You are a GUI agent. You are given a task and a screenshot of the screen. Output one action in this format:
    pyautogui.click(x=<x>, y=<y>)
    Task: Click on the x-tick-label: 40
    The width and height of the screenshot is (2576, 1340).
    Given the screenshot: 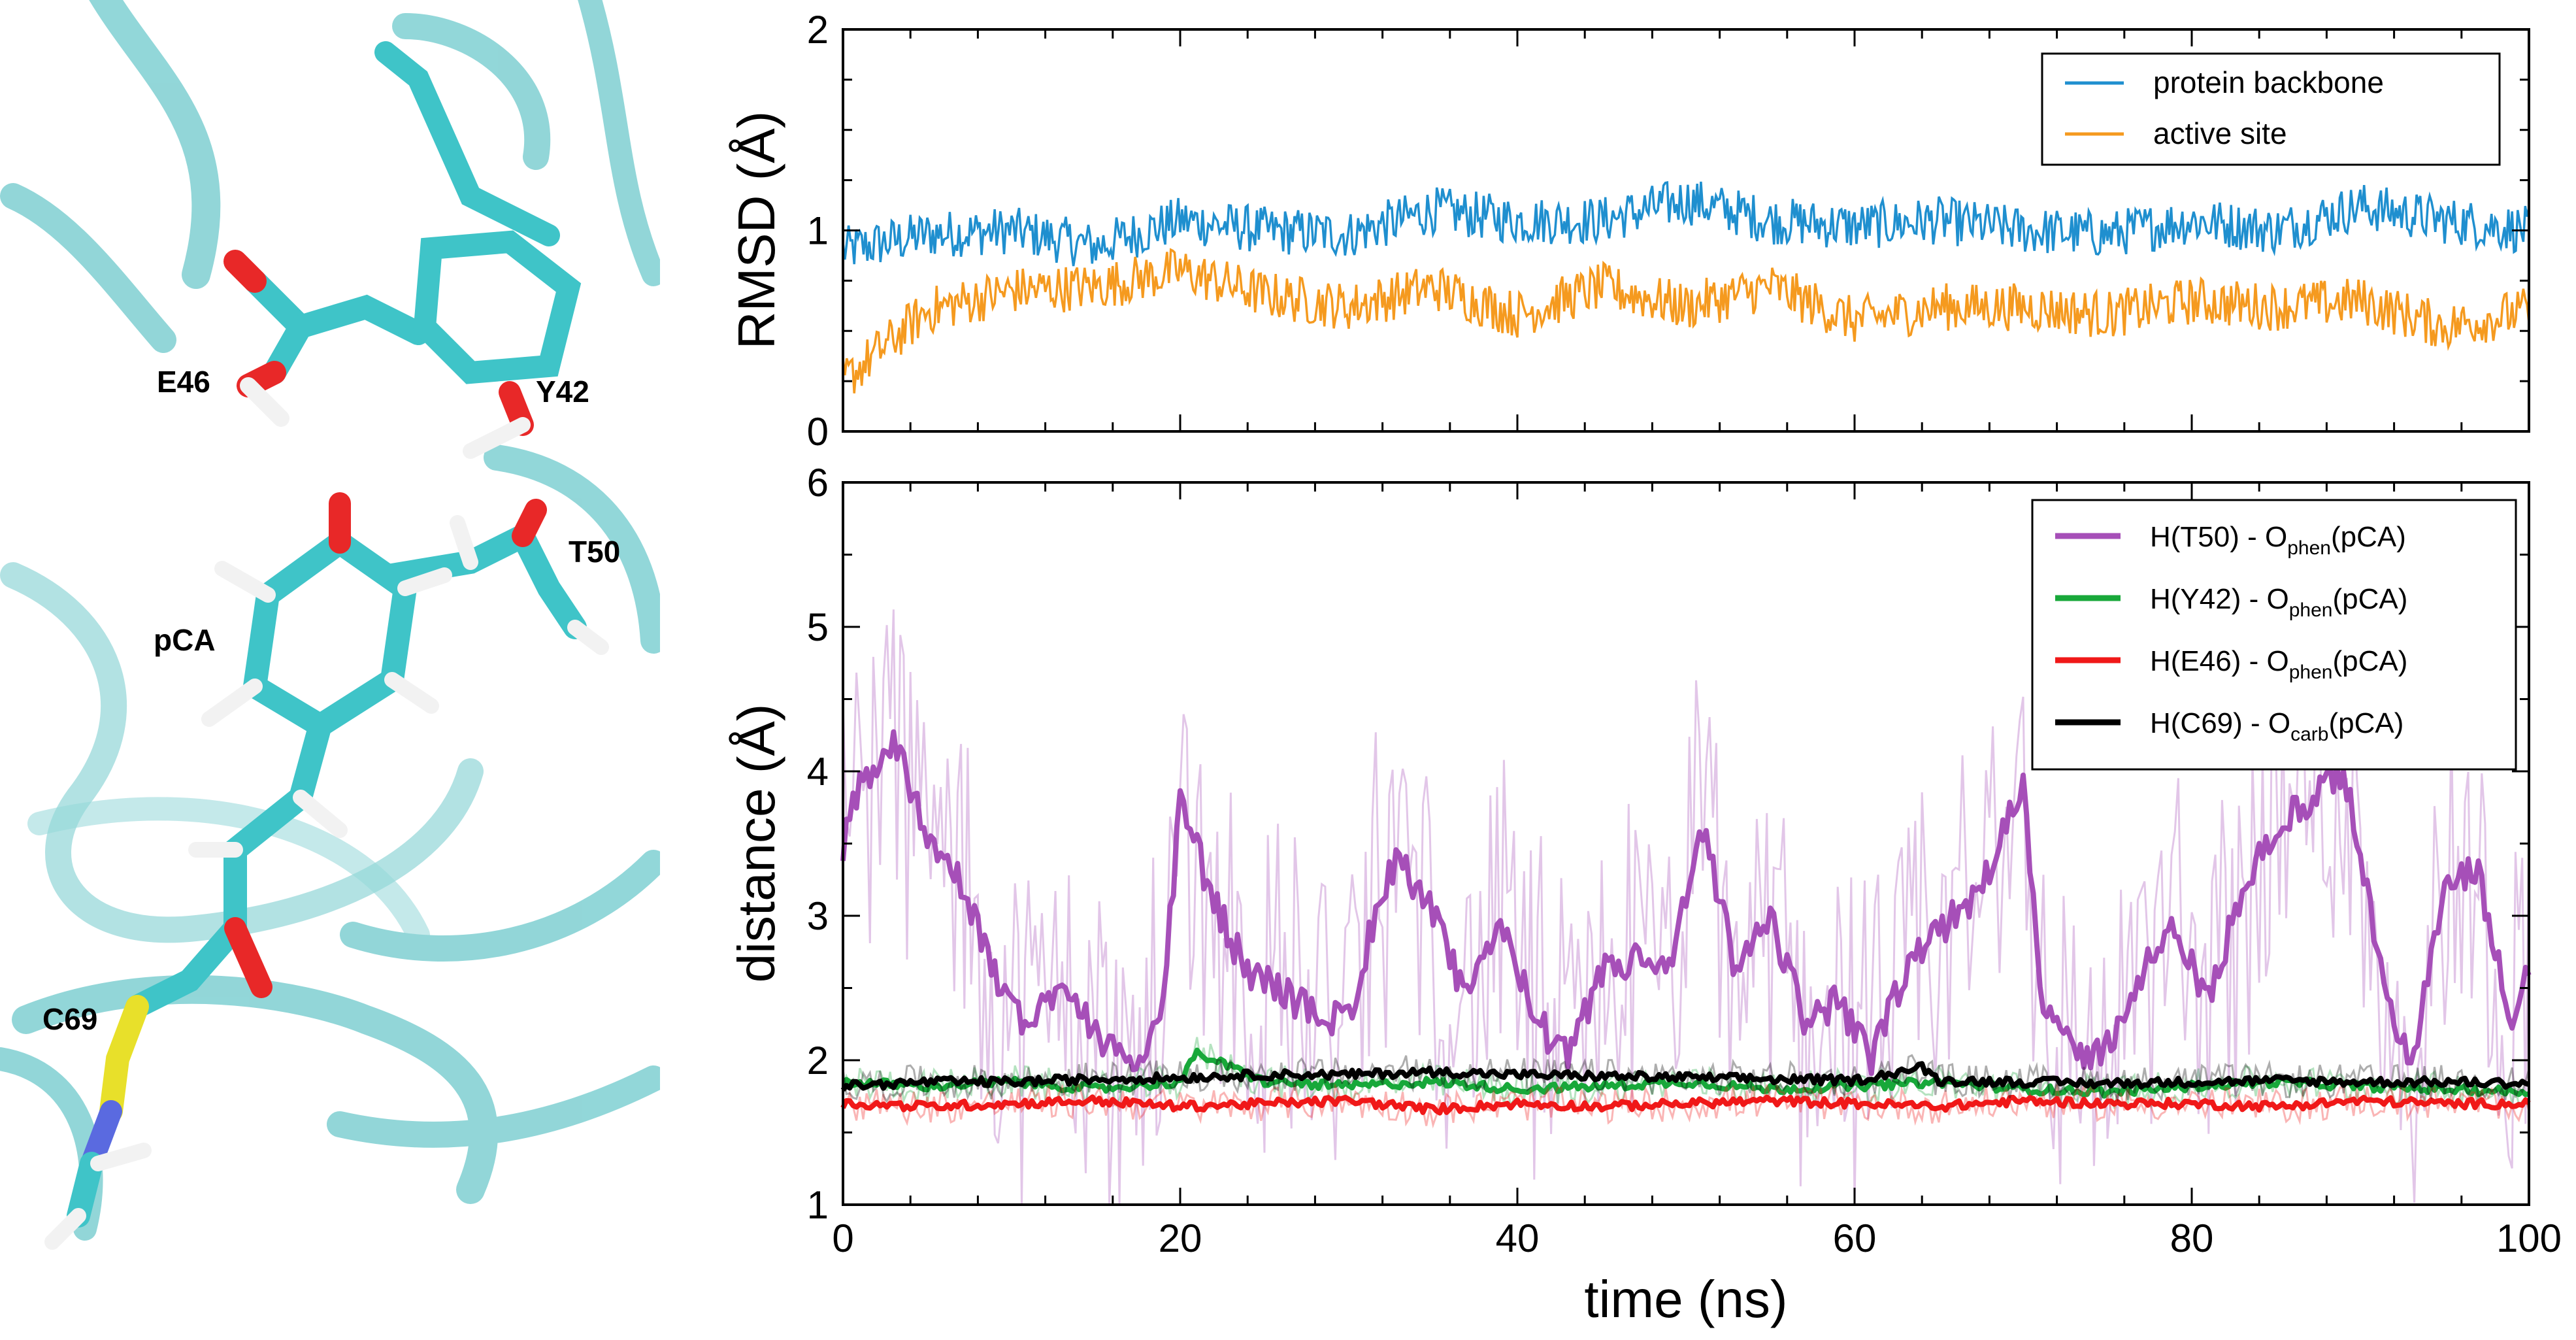 What is the action you would take?
    pyautogui.click(x=1518, y=1238)
    